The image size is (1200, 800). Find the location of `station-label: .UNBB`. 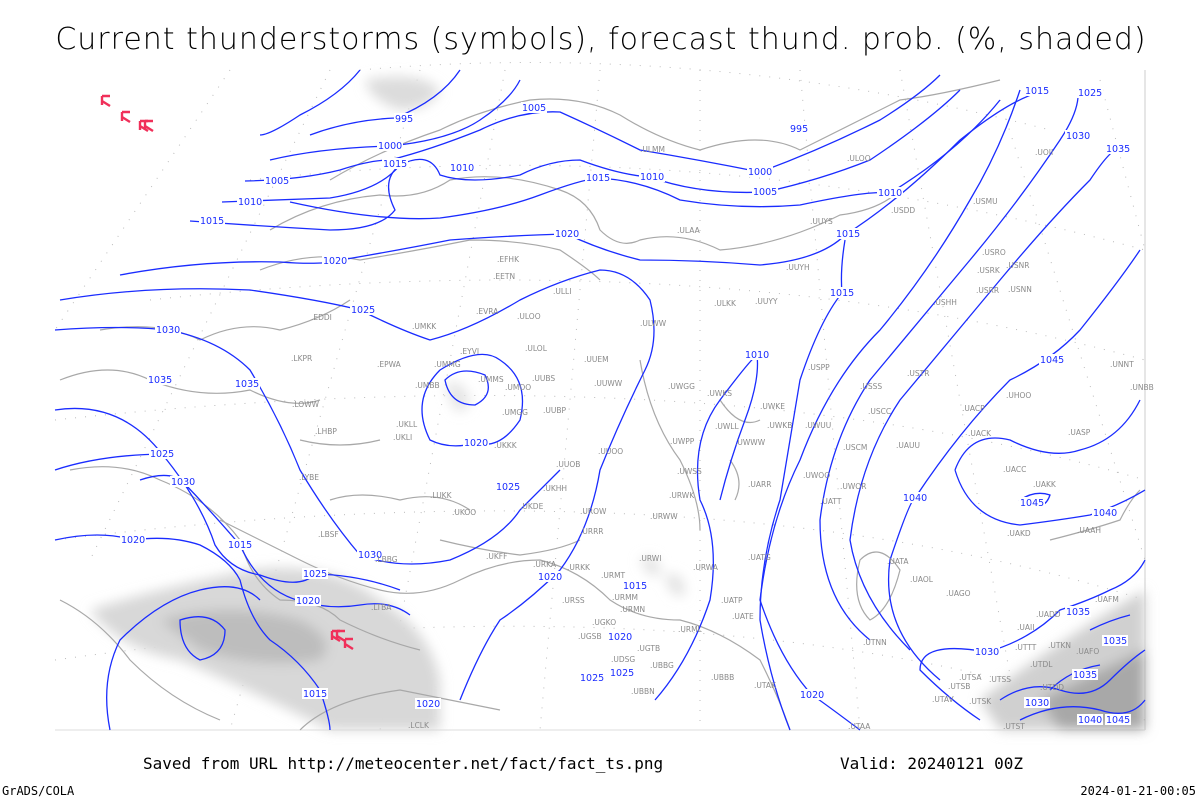

station-label: .UNBB is located at coordinates (1142, 387).